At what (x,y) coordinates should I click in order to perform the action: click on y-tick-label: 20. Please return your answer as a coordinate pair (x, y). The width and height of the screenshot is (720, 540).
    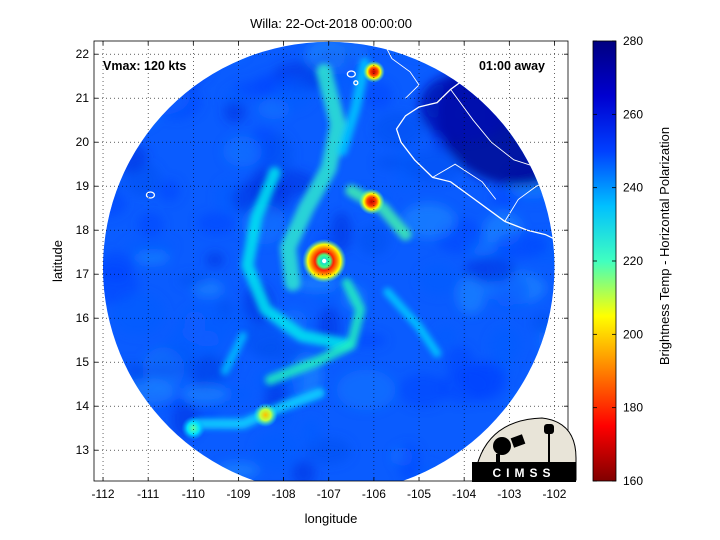
    Looking at the image, I should click on (83, 142).